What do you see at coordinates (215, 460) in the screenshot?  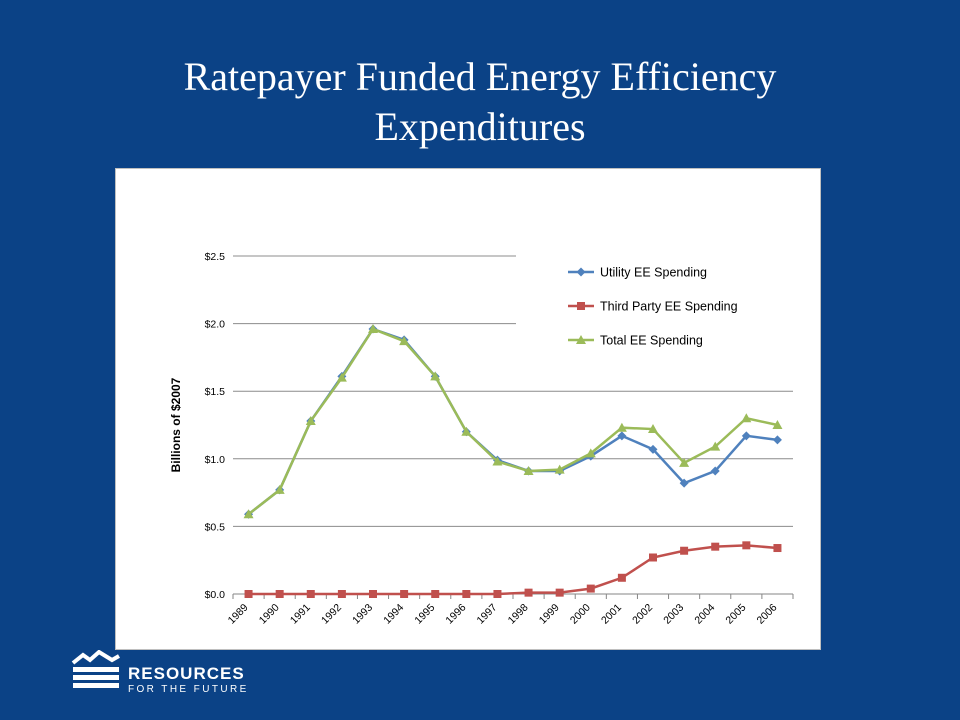 I see `y-tick-label: $1.0` at bounding box center [215, 460].